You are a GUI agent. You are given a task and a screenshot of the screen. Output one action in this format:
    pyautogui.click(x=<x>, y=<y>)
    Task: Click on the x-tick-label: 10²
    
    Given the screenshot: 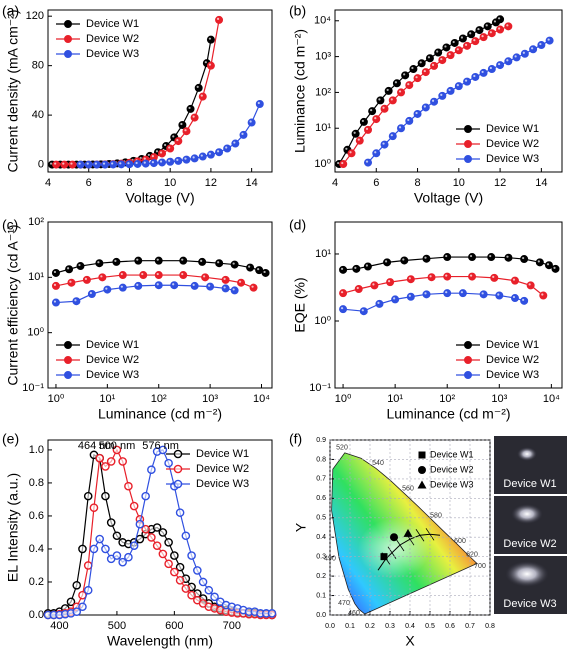 What is the action you would take?
    pyautogui.click(x=159, y=399)
    